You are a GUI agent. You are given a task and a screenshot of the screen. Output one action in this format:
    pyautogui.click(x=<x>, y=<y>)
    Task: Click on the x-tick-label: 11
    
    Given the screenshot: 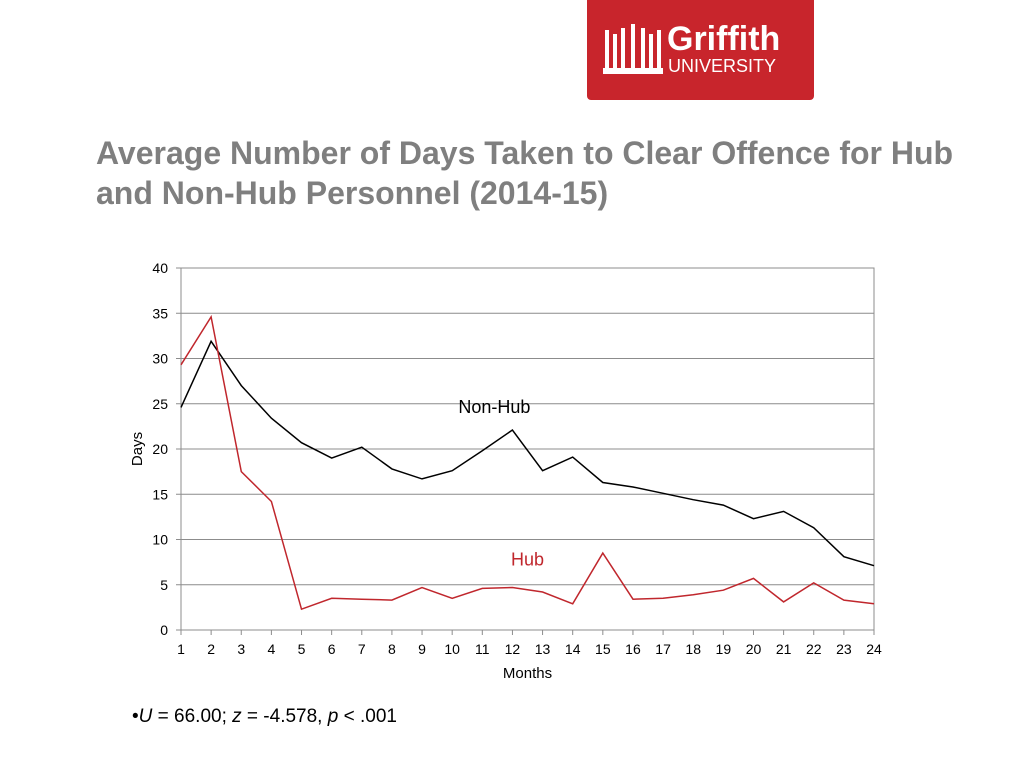 What is the action you would take?
    pyautogui.click(x=482, y=649)
    